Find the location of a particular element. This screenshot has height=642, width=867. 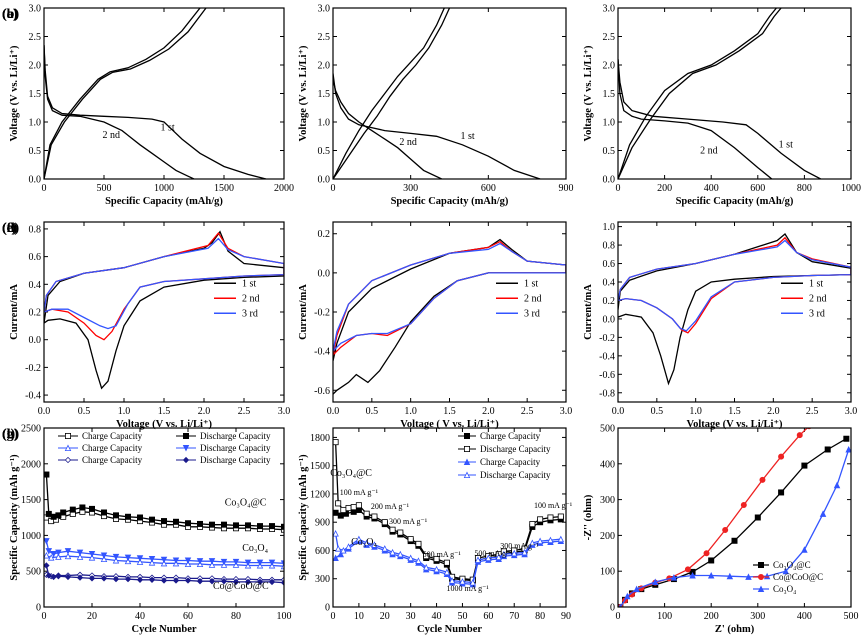

x-tick-label: 50 is located at coordinates (462, 616).